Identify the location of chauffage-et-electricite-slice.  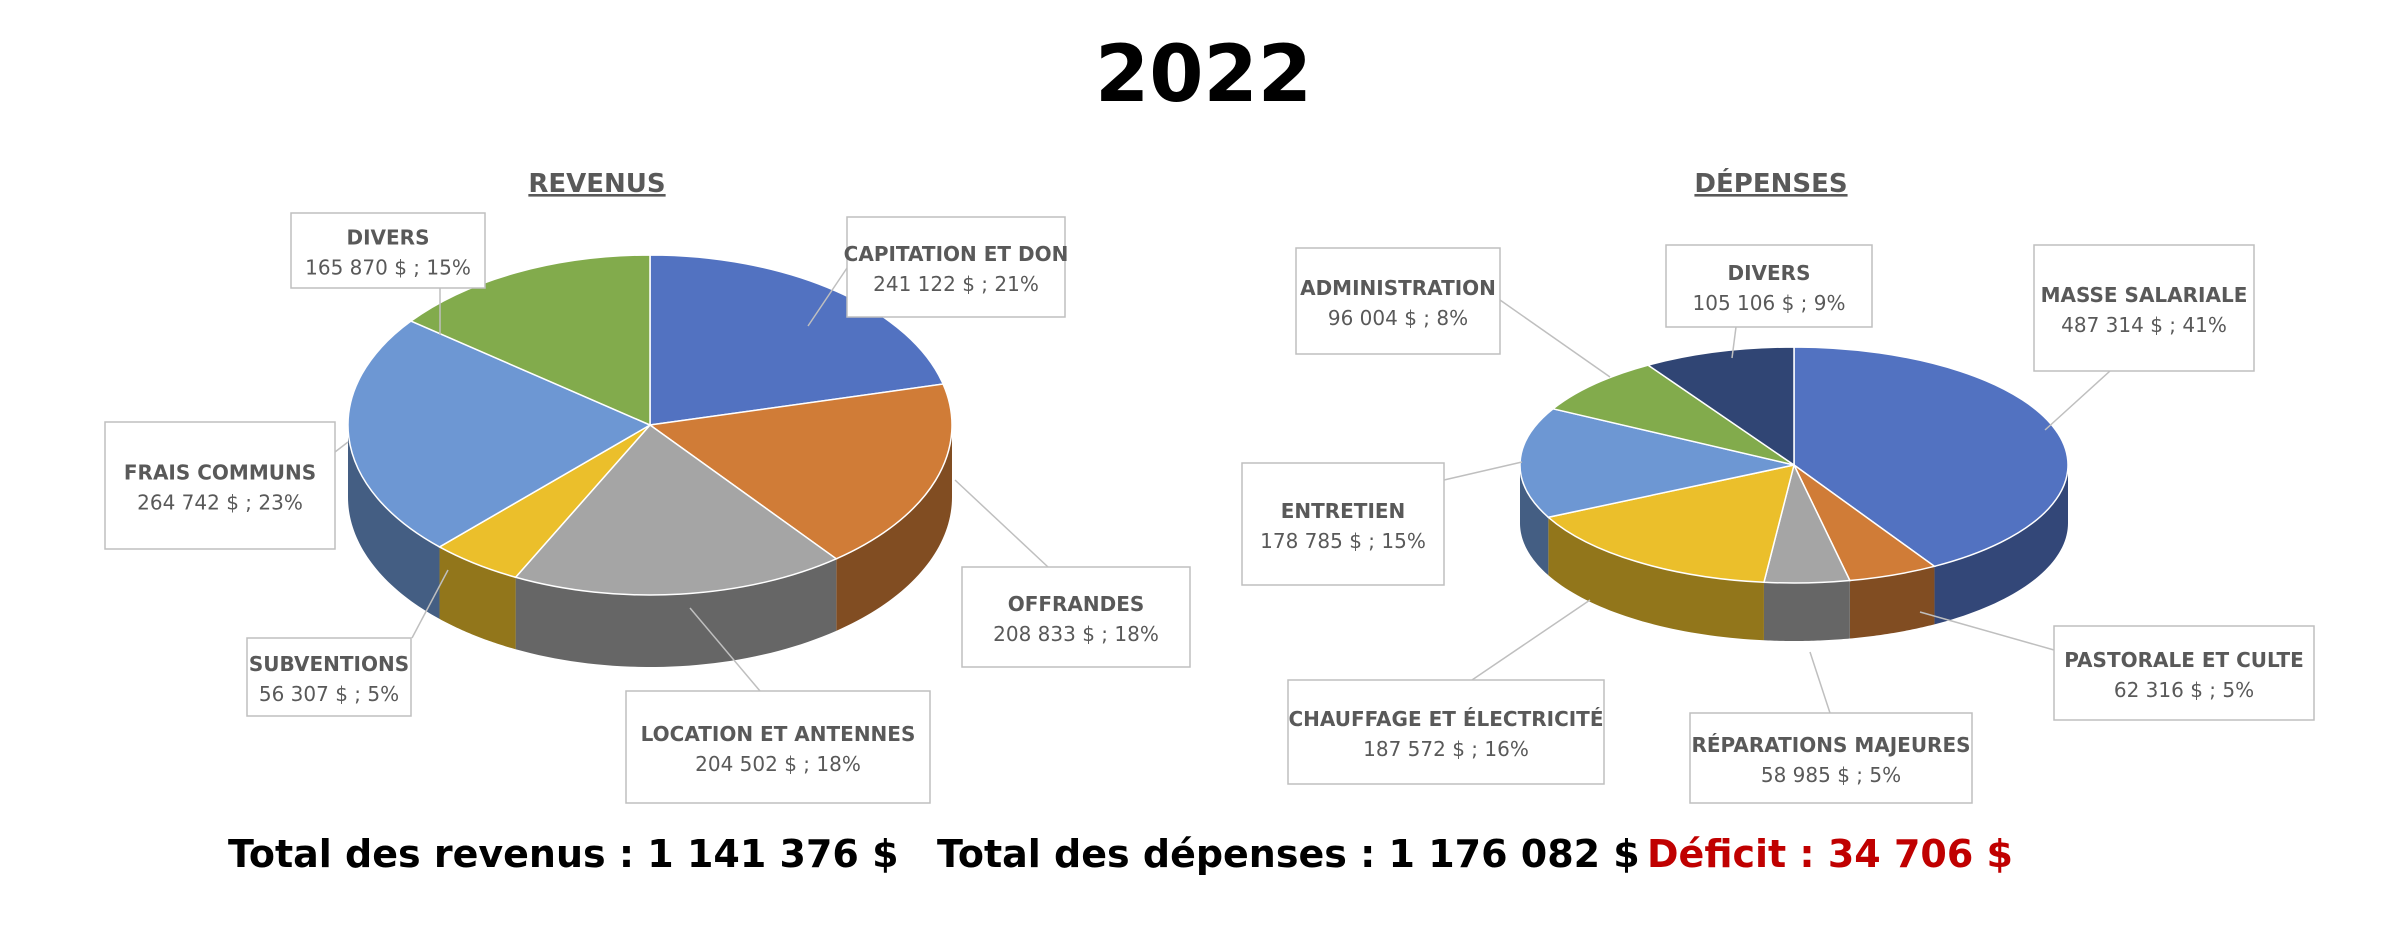
(1671, 524).